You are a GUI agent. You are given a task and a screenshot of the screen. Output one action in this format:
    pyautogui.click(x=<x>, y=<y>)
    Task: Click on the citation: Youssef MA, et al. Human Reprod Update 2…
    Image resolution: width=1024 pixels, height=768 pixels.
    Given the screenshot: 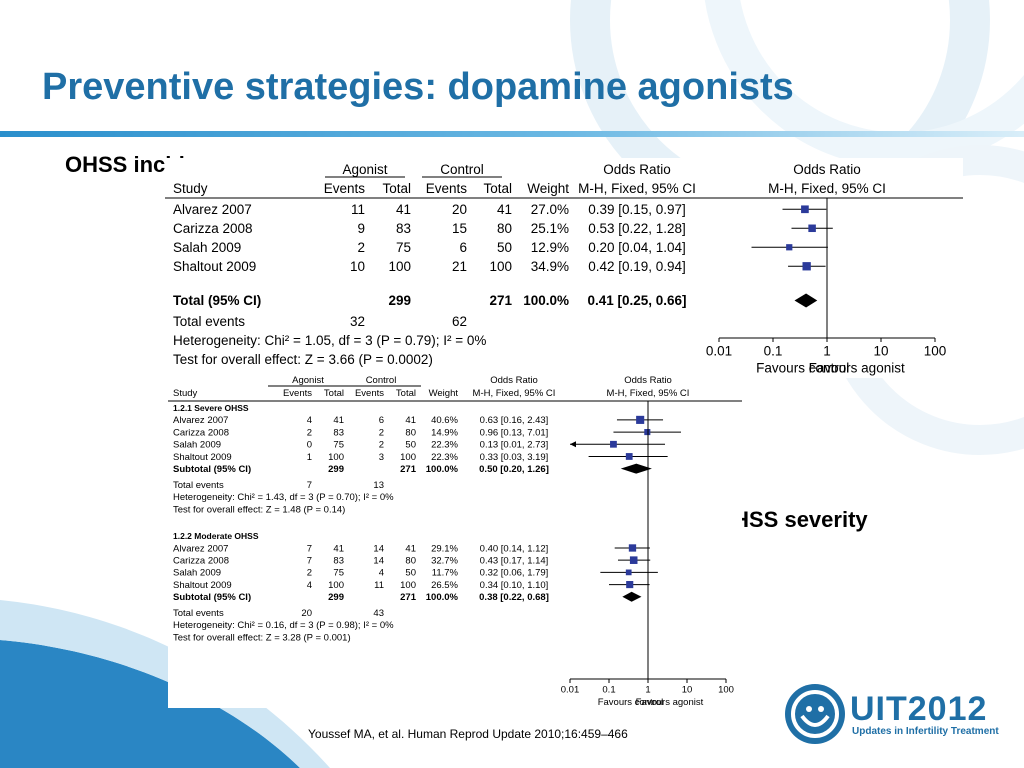 What is the action you would take?
    pyautogui.click(x=468, y=734)
    